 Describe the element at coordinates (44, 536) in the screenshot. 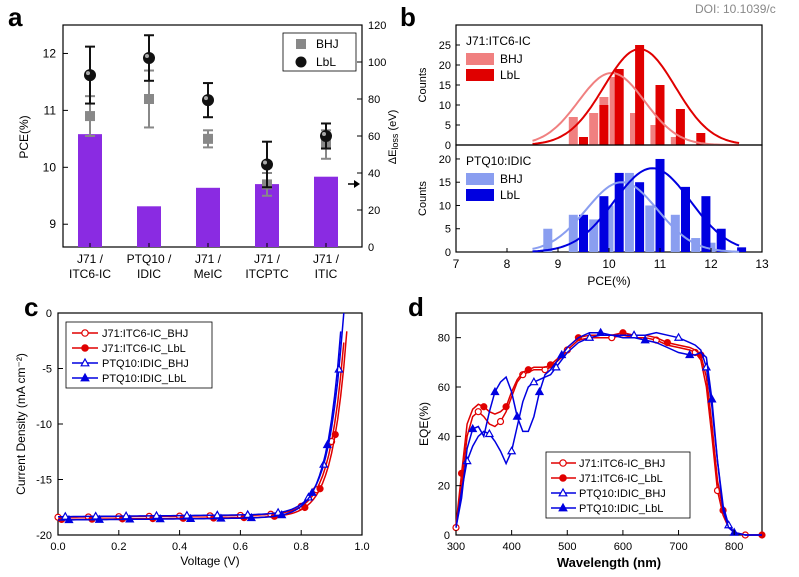

I see `y-tick-label: -20` at that location.